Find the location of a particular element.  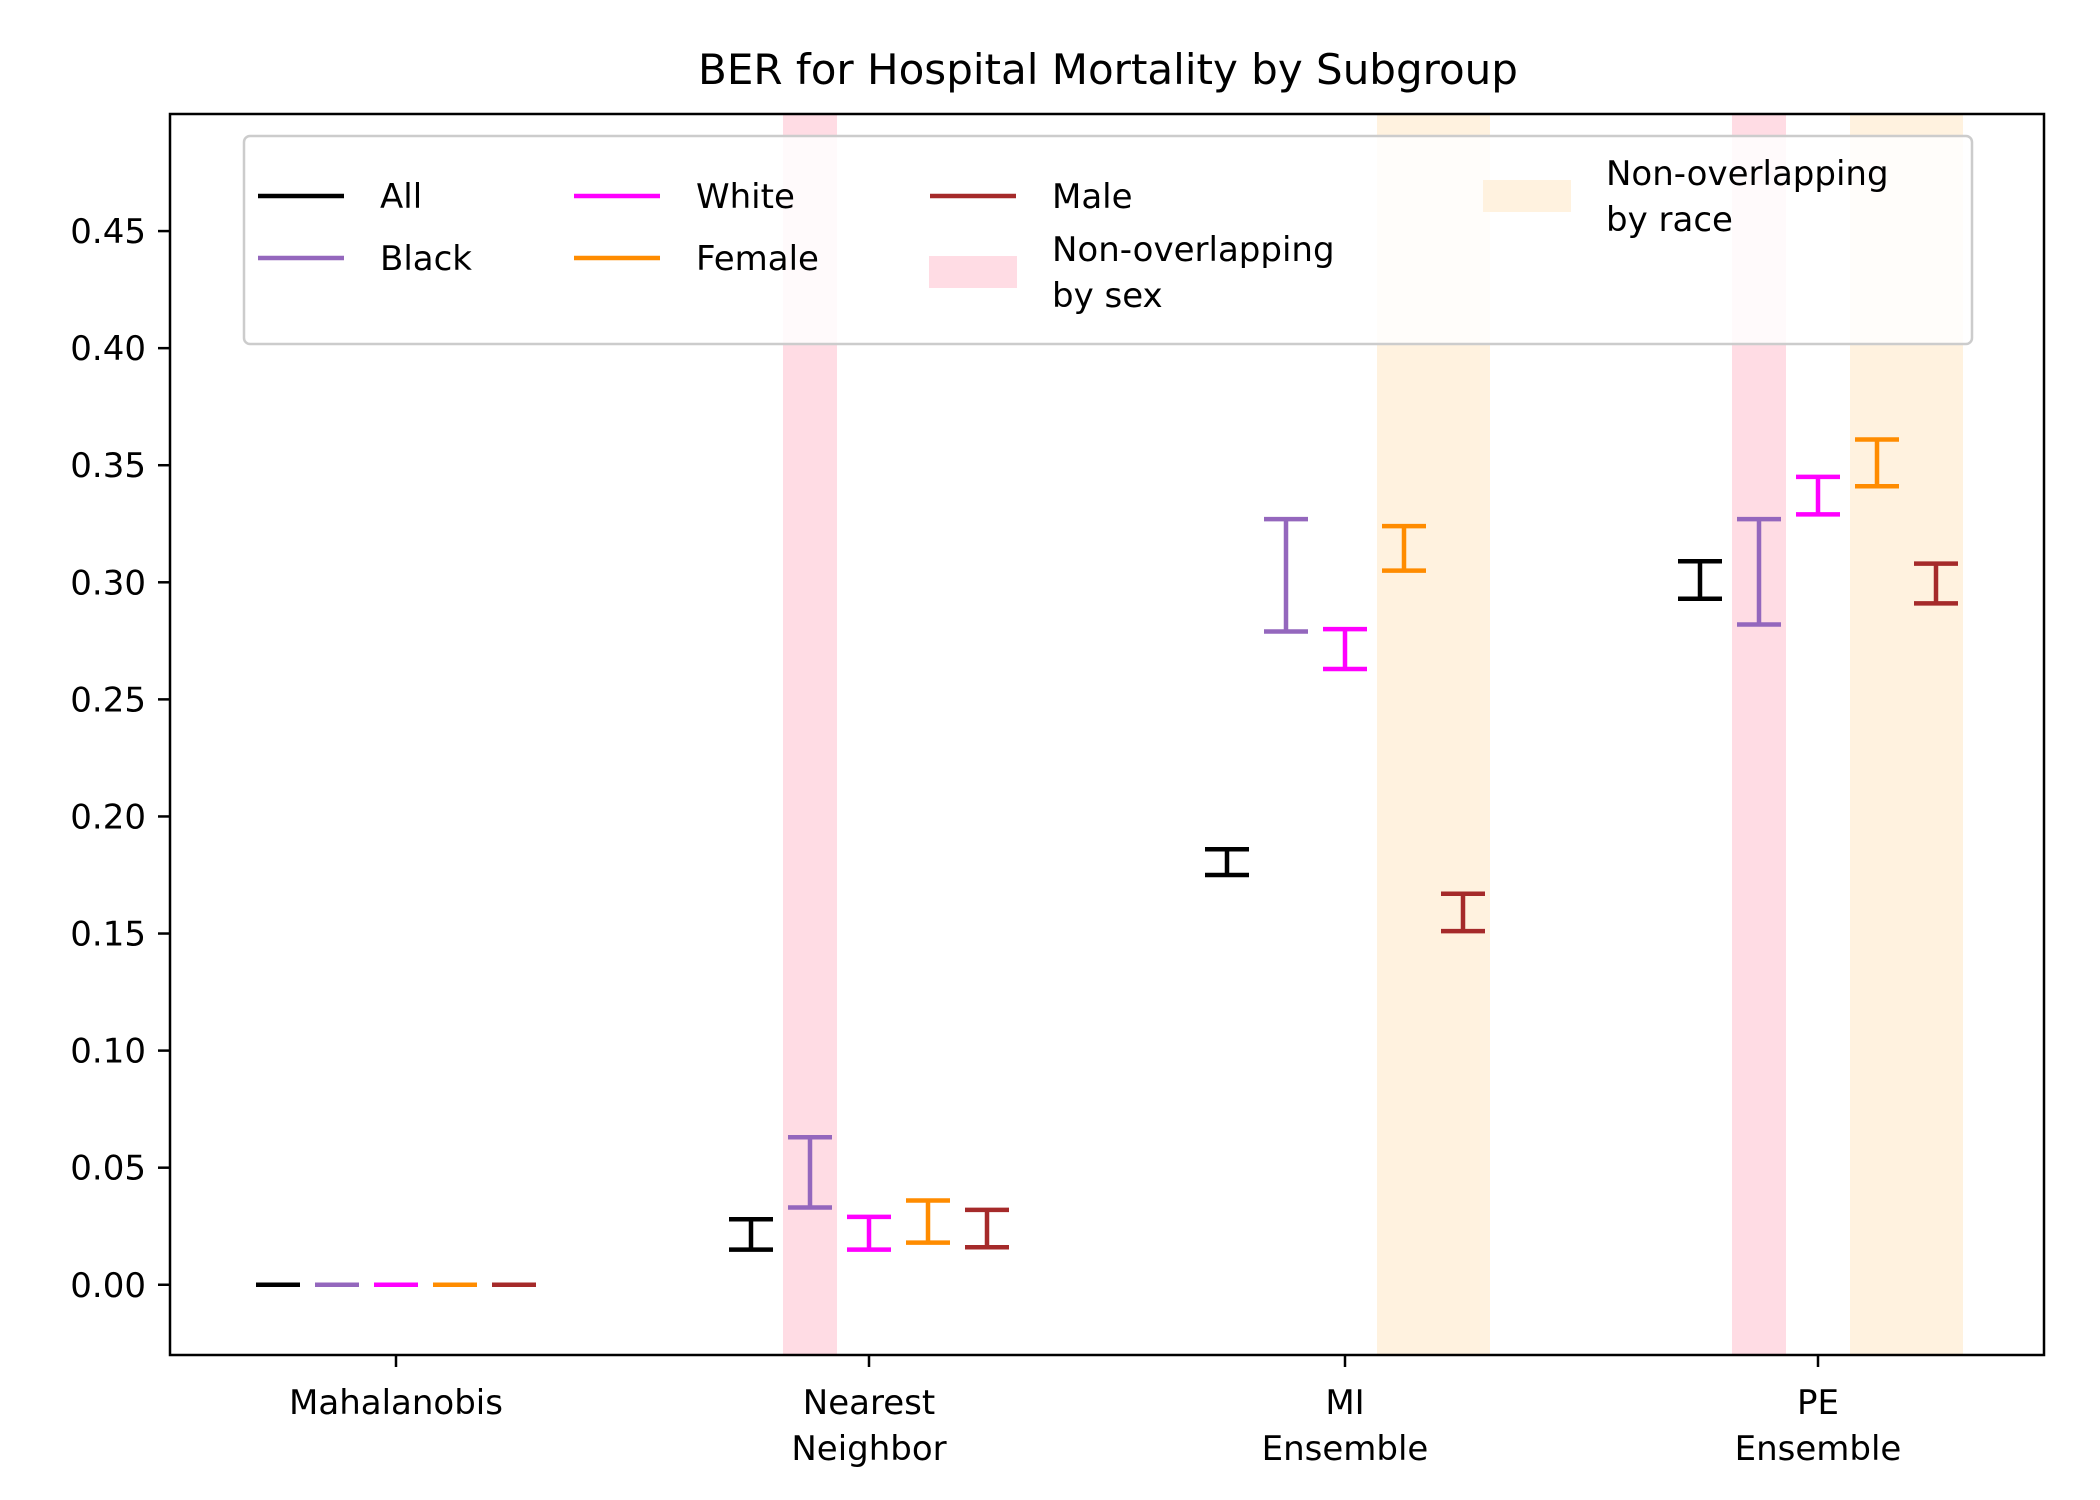

legend-entry: Black is located at coordinates (365, 259).